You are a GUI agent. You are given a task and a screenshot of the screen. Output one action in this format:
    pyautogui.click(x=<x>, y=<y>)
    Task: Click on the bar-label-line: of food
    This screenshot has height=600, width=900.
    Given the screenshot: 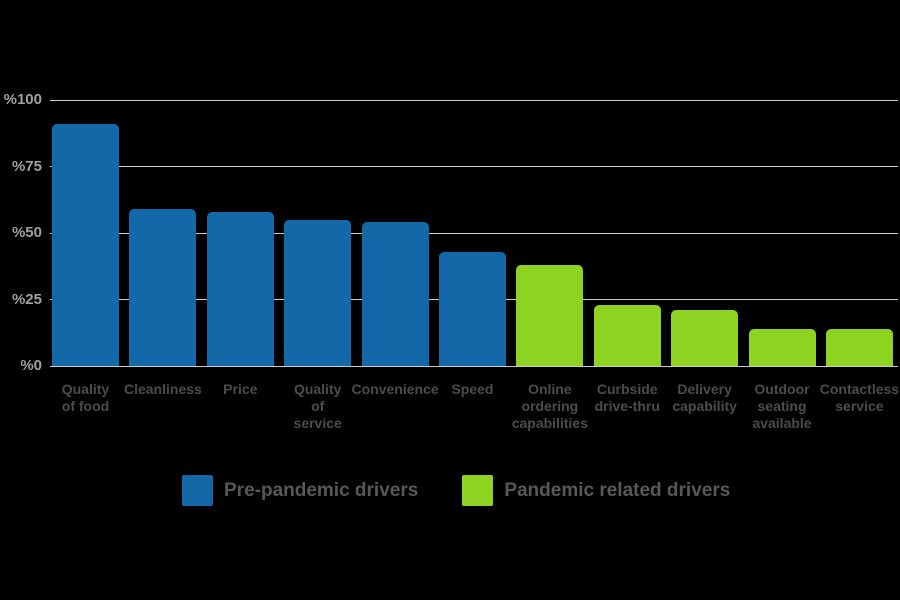 What is the action you would take?
    pyautogui.click(x=85, y=406)
    